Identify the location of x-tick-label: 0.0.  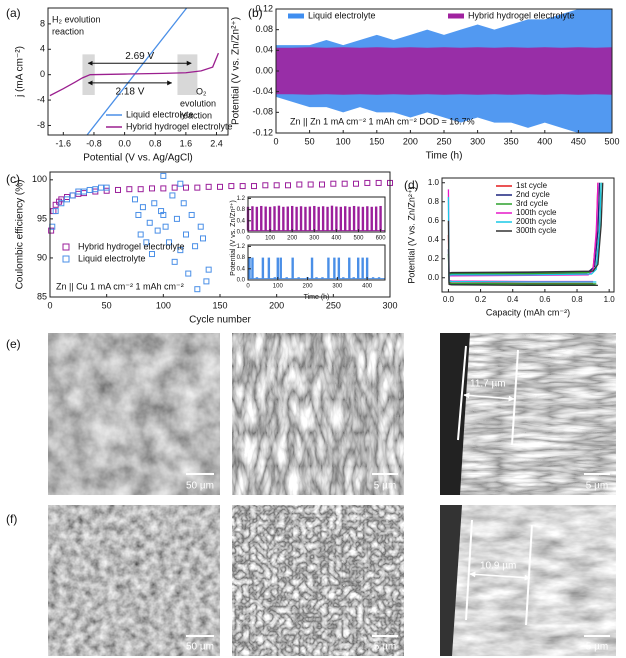
(449, 299).